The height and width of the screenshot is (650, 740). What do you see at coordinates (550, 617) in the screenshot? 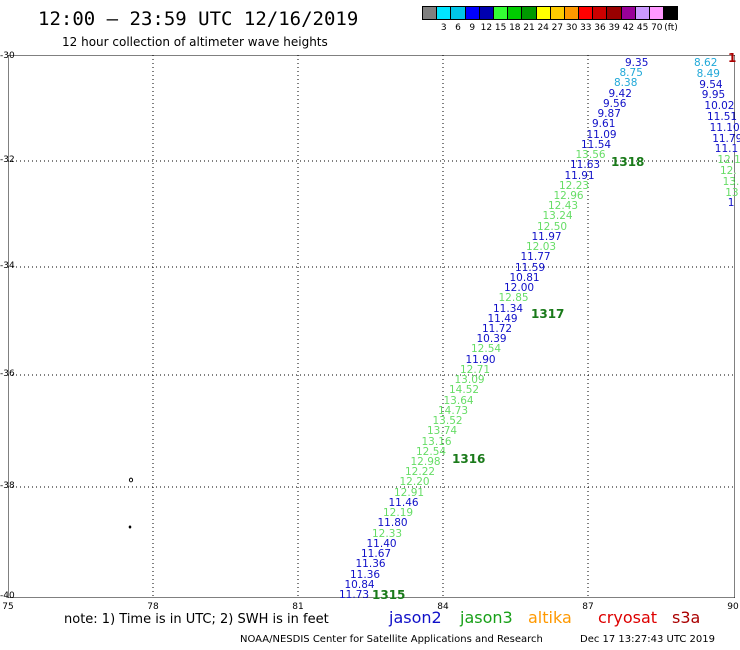
I see `satellite-legend-altika: altika` at bounding box center [550, 617].